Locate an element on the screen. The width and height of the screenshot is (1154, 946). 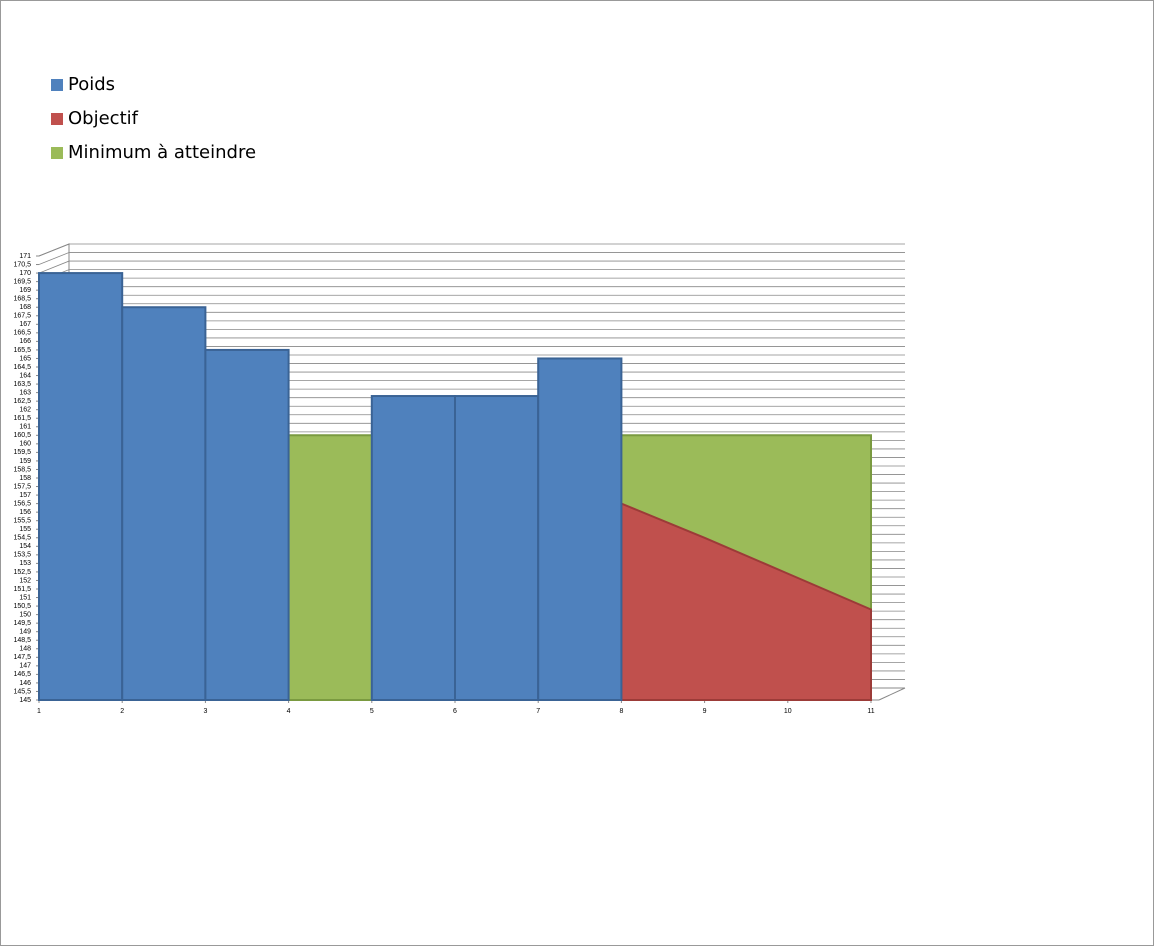
y-tick-label: 160,5 is located at coordinates (22, 435).